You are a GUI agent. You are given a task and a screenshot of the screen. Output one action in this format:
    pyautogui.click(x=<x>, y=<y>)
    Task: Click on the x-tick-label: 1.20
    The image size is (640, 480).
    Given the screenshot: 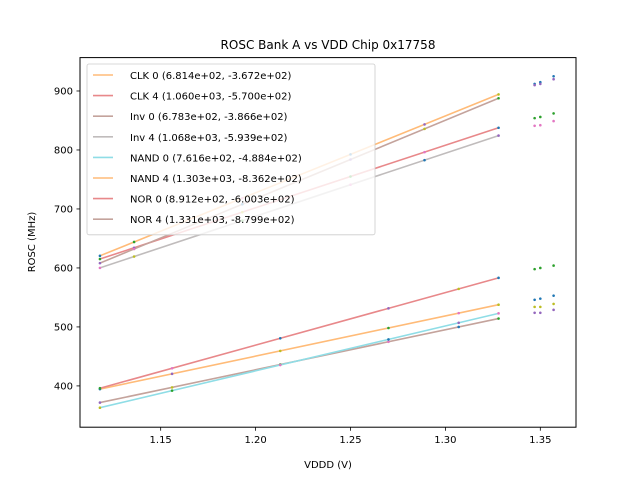 What is the action you would take?
    pyautogui.click(x=255, y=440)
    